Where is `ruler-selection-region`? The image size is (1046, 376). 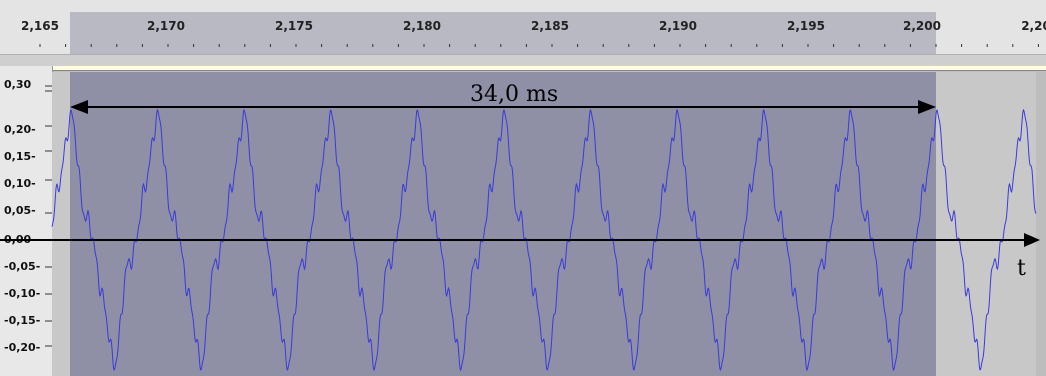
ruler-selection-region is located at coordinates (503, 33).